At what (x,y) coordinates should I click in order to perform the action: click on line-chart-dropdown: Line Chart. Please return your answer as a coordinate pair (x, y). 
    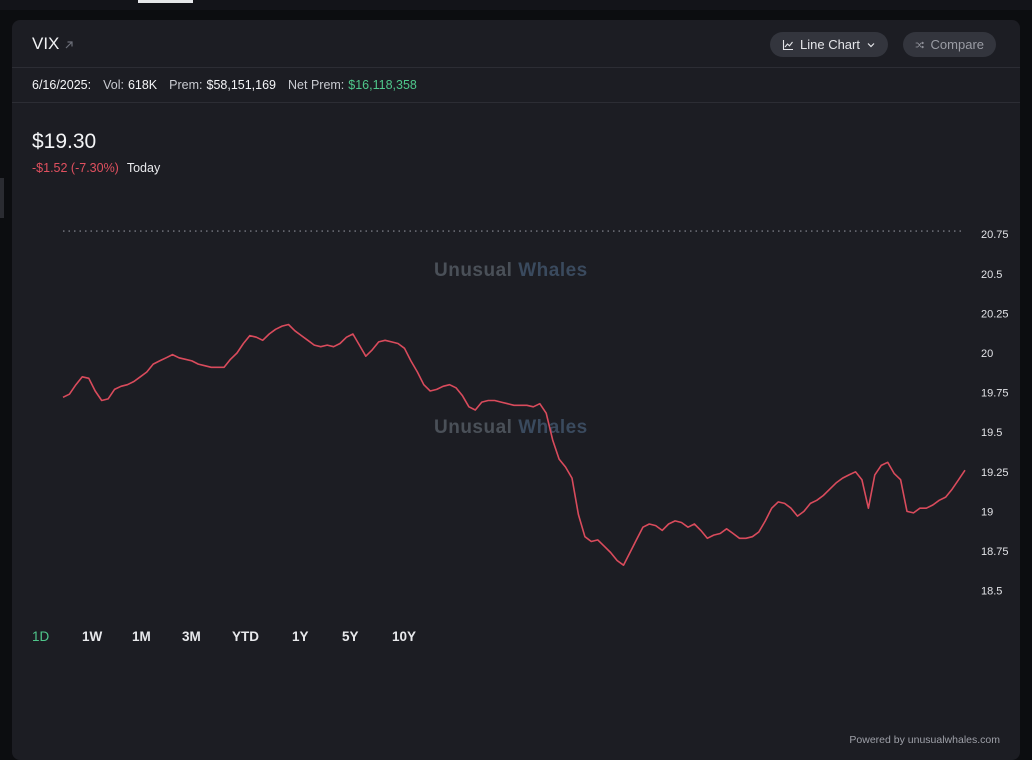
    Looking at the image, I should click on (829, 44).